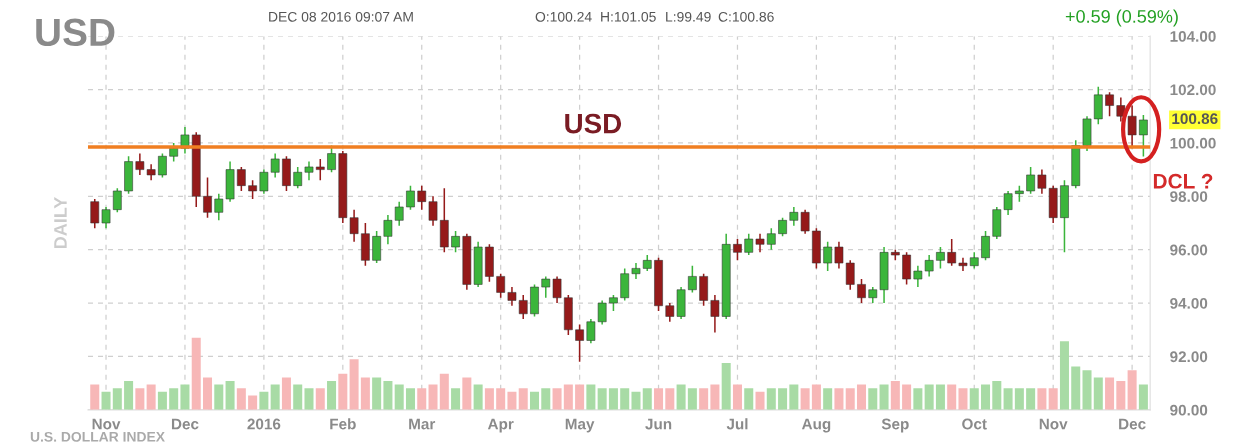  Describe the element at coordinates (746, 16) in the screenshot. I see `text: C:100.86` at that location.